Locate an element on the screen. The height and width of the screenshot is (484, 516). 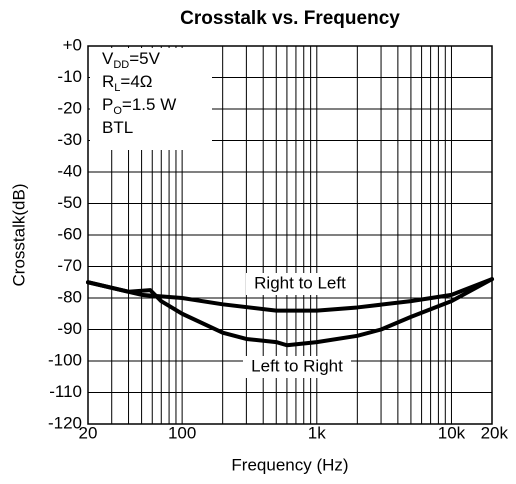
annotation-text: V is located at coordinates (108, 58).